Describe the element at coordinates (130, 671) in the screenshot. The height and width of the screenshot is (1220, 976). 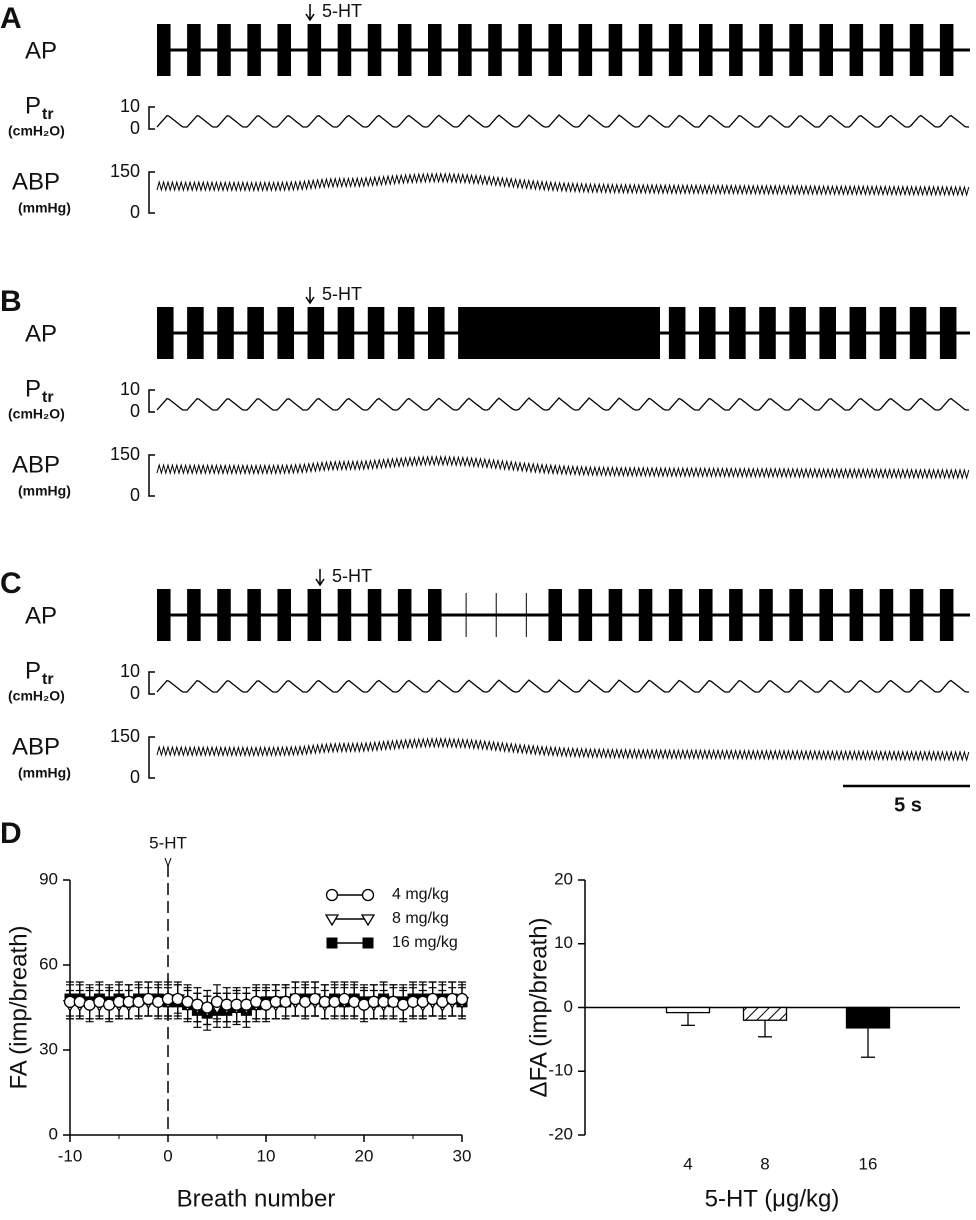
I see `scale-tick-label: 10` at that location.